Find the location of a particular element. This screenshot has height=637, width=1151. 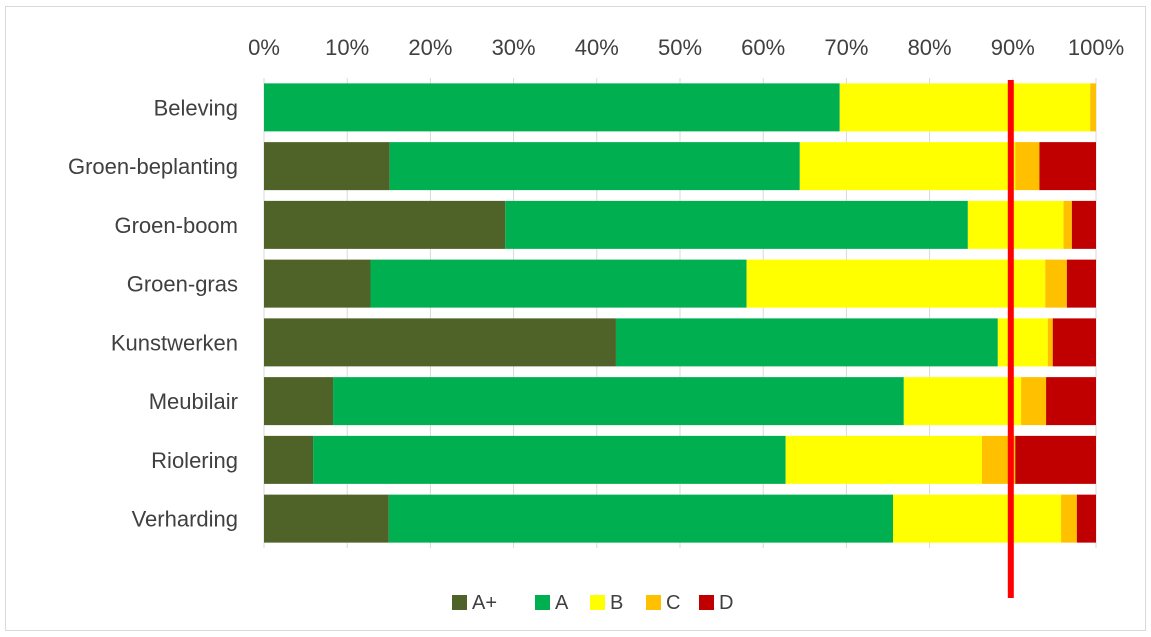

x-tick-label: 60% is located at coordinates (763, 47).